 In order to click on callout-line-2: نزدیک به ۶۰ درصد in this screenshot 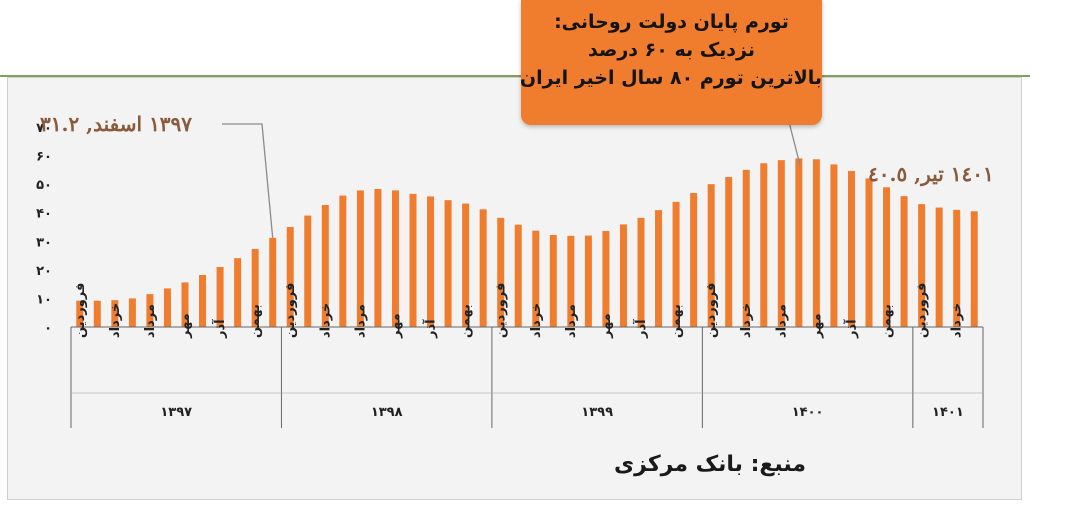, I will do `click(671, 50)`.